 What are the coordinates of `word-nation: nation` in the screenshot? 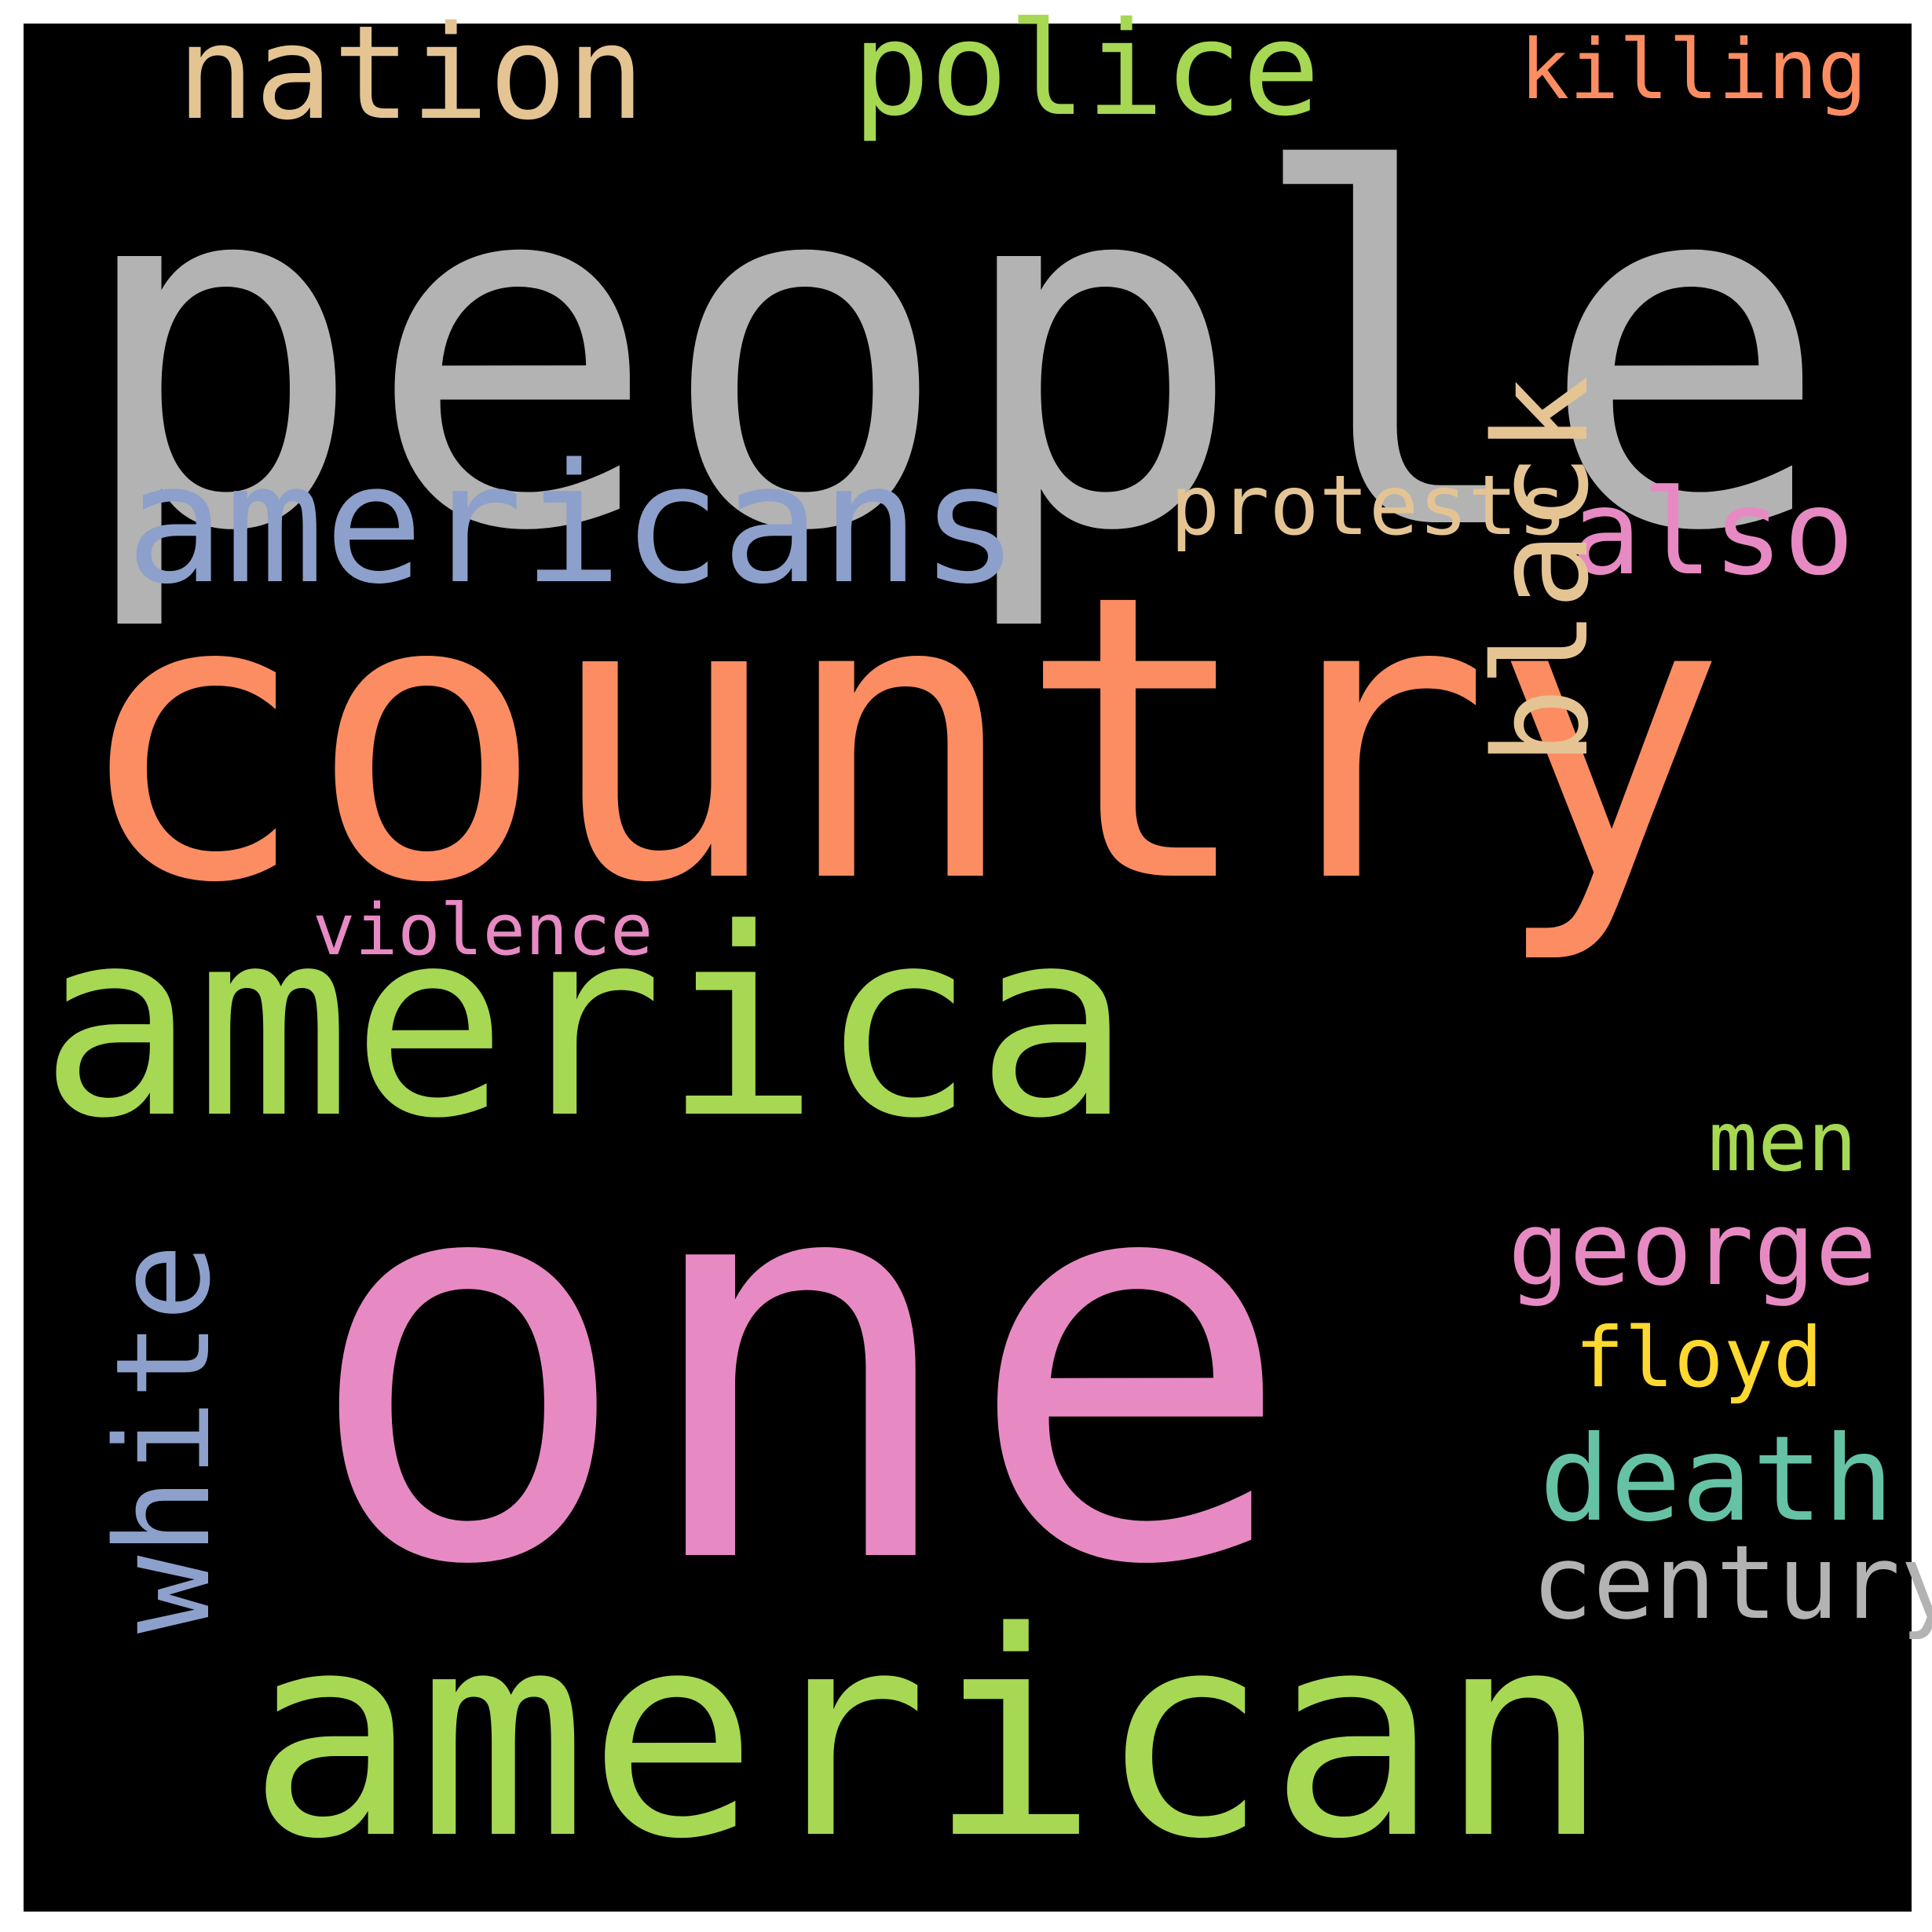 It's located at (411, 74).